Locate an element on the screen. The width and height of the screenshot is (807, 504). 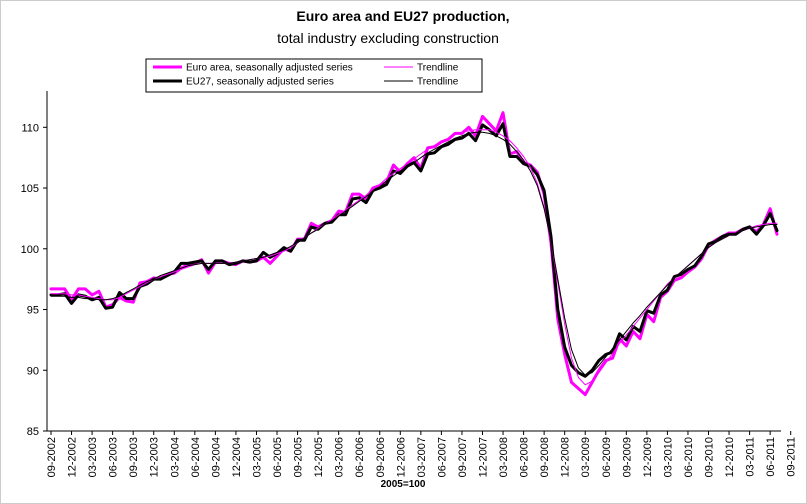
x-tick-label: 03-2010 is located at coordinates (668, 457).